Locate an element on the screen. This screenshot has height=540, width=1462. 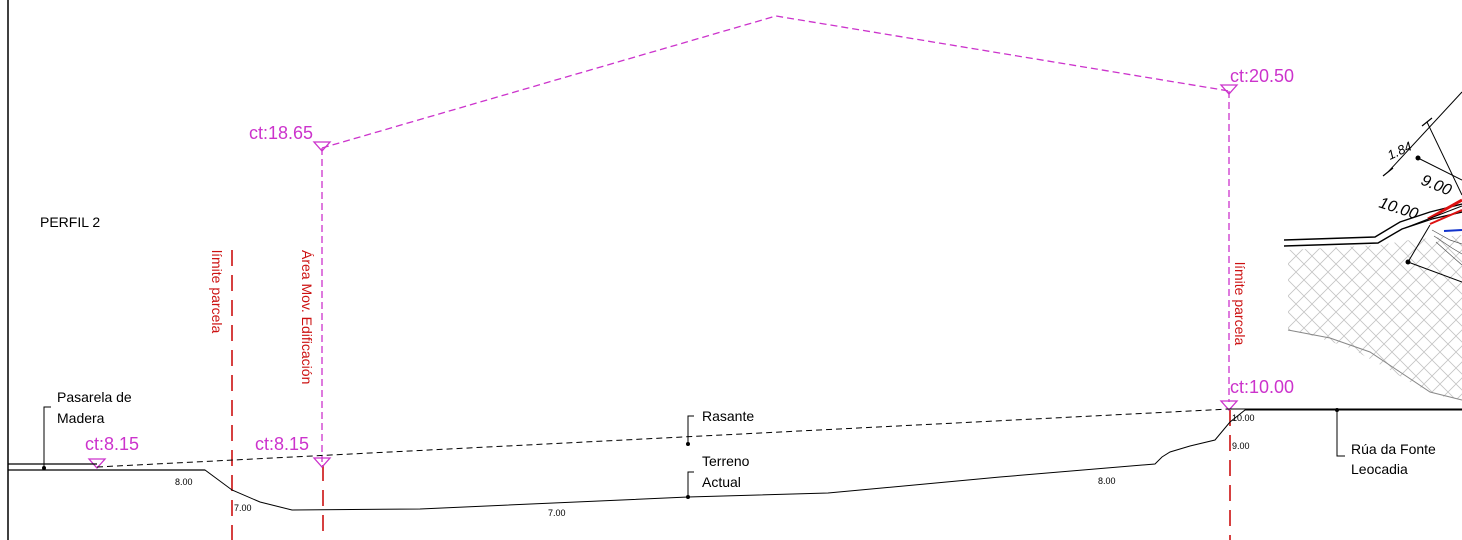
walkway-label-1: Pasarela de is located at coordinates (94, 397).